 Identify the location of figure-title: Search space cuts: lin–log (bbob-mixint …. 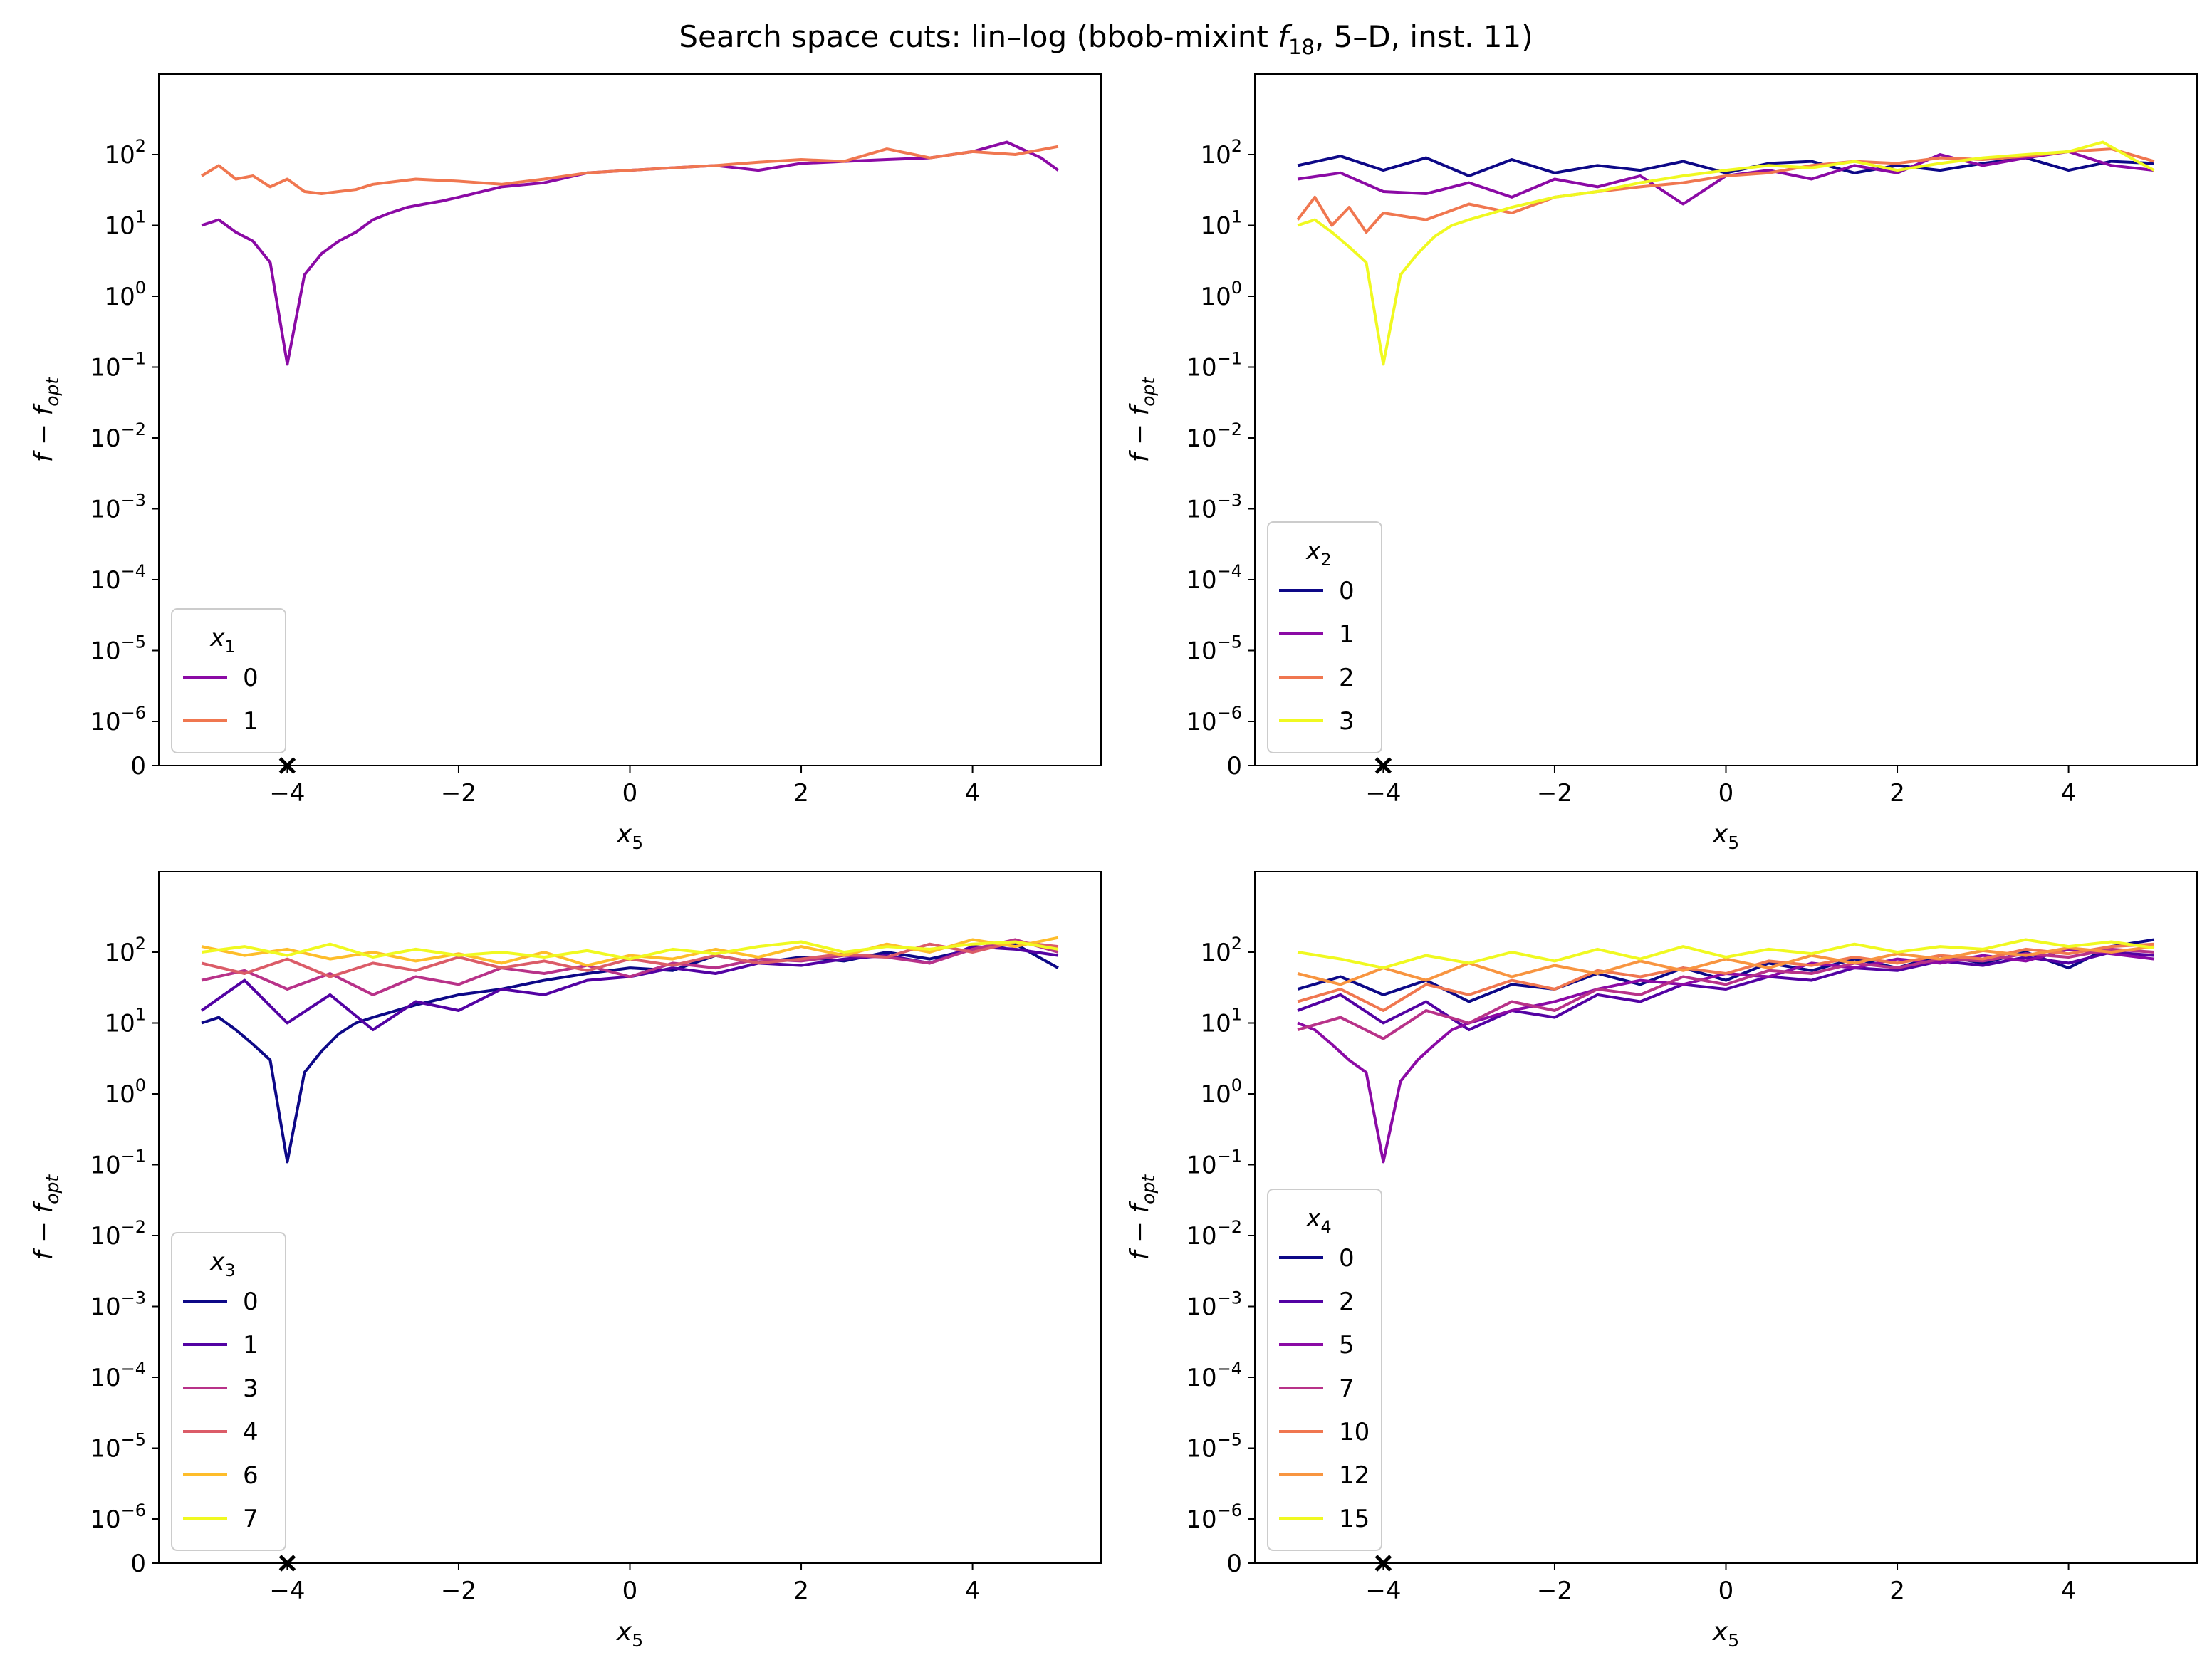
(1106, 39).